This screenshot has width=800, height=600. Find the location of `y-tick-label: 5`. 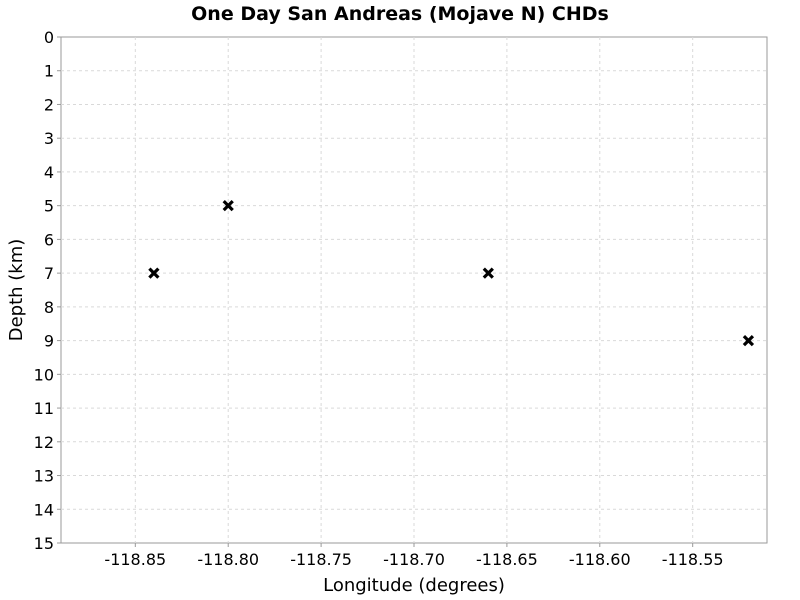

y-tick-label: 5 is located at coordinates (49, 206).